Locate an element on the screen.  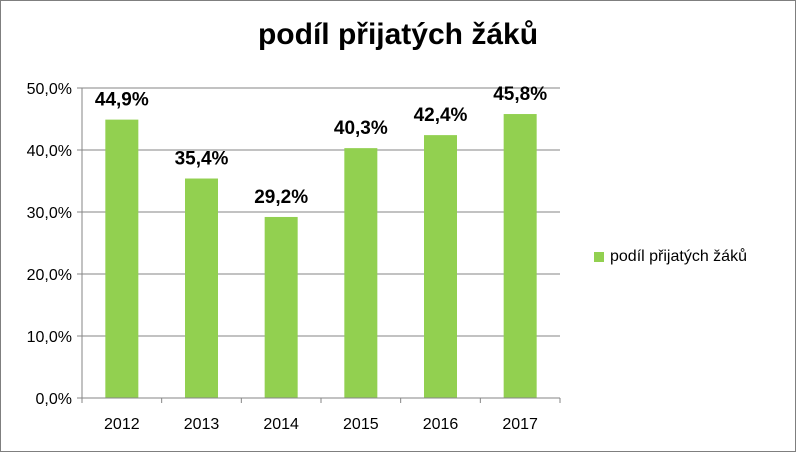
bar-2015 is located at coordinates (361, 273).